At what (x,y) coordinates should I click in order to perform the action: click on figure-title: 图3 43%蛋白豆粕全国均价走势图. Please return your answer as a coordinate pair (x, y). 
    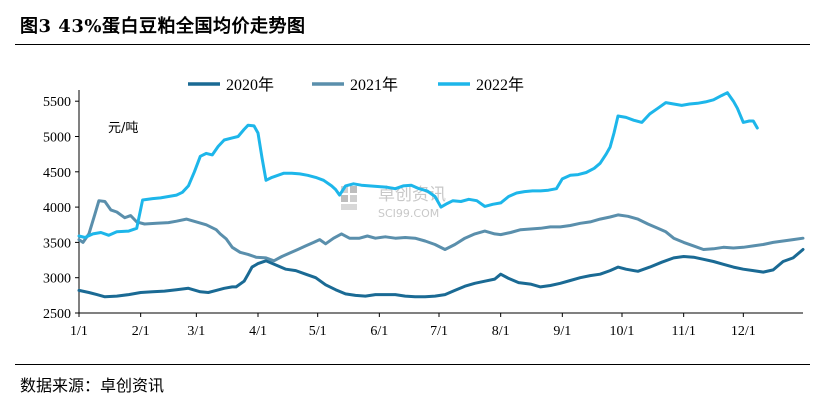
    Looking at the image, I should click on (163, 26).